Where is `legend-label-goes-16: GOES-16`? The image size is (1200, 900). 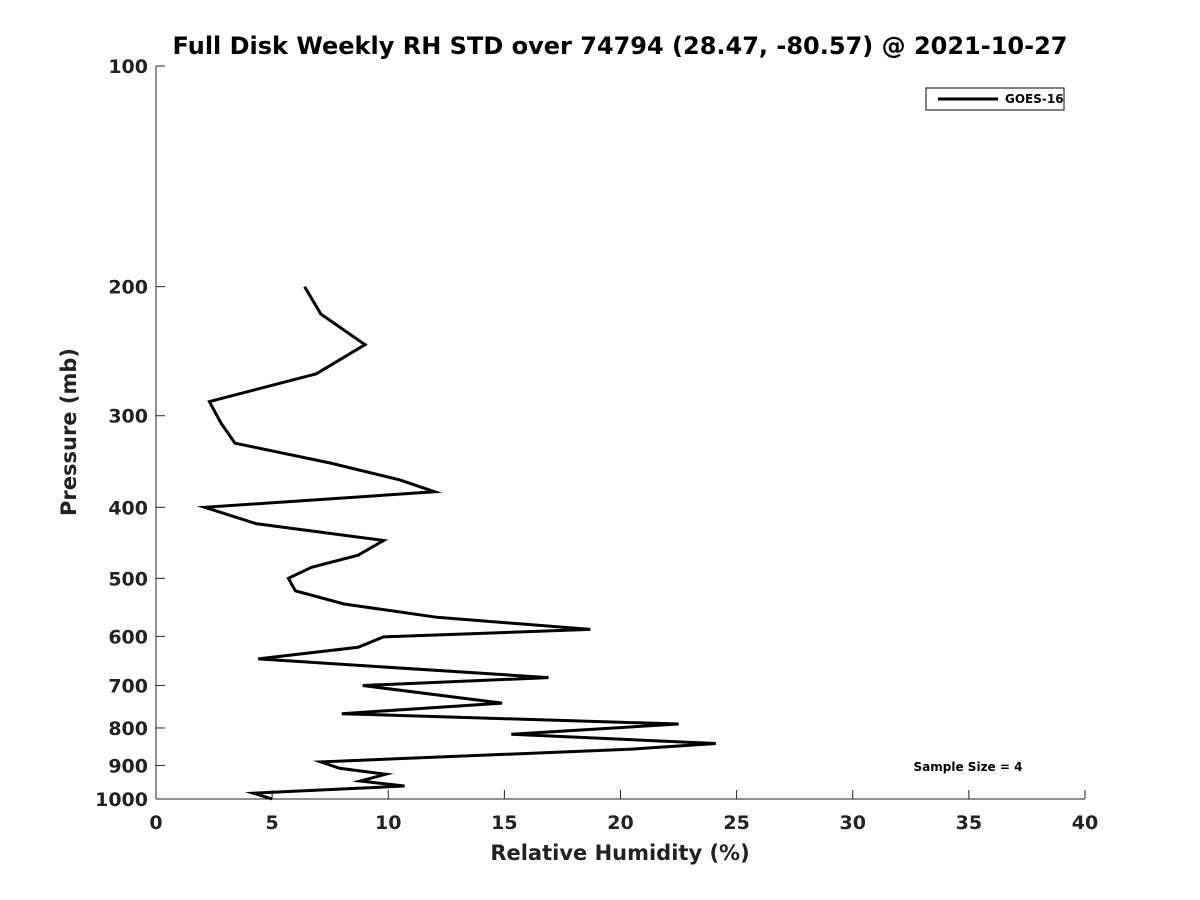
legend-label-goes-16: GOES-16 is located at coordinates (1034, 99).